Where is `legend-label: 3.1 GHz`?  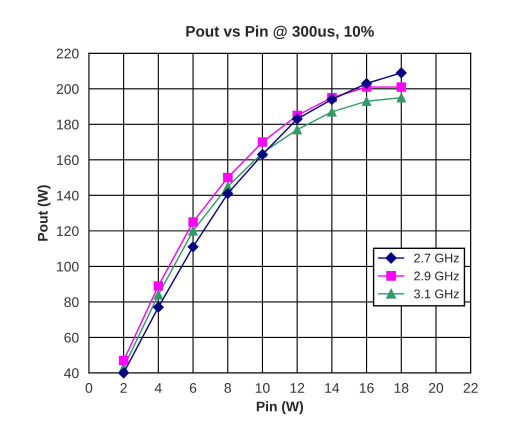 legend-label: 3.1 GHz is located at coordinates (436, 293).